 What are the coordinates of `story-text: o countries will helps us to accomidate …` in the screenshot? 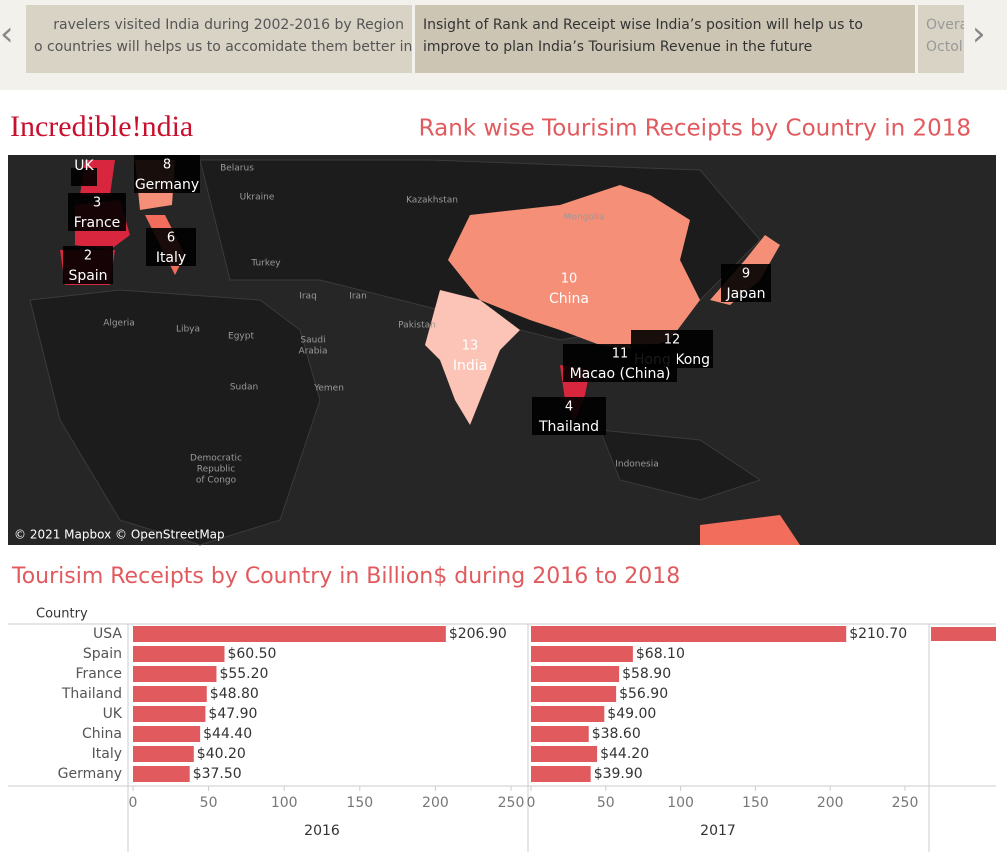 It's located at (223, 47).